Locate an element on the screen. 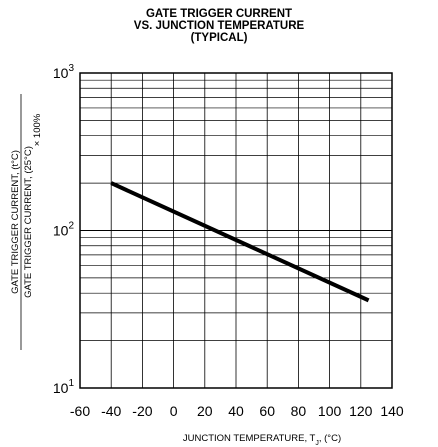 The width and height of the screenshot is (438, 447). x-tick-label: -60 is located at coordinates (80, 411).